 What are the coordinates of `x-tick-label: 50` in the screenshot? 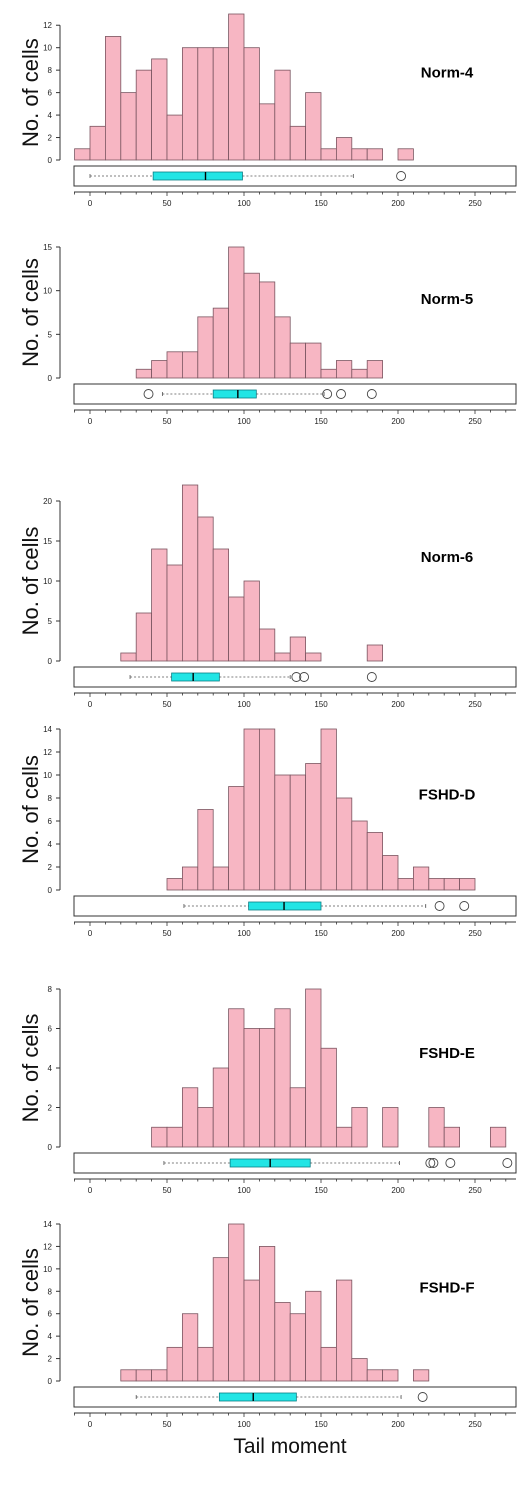 It's located at (167, 203).